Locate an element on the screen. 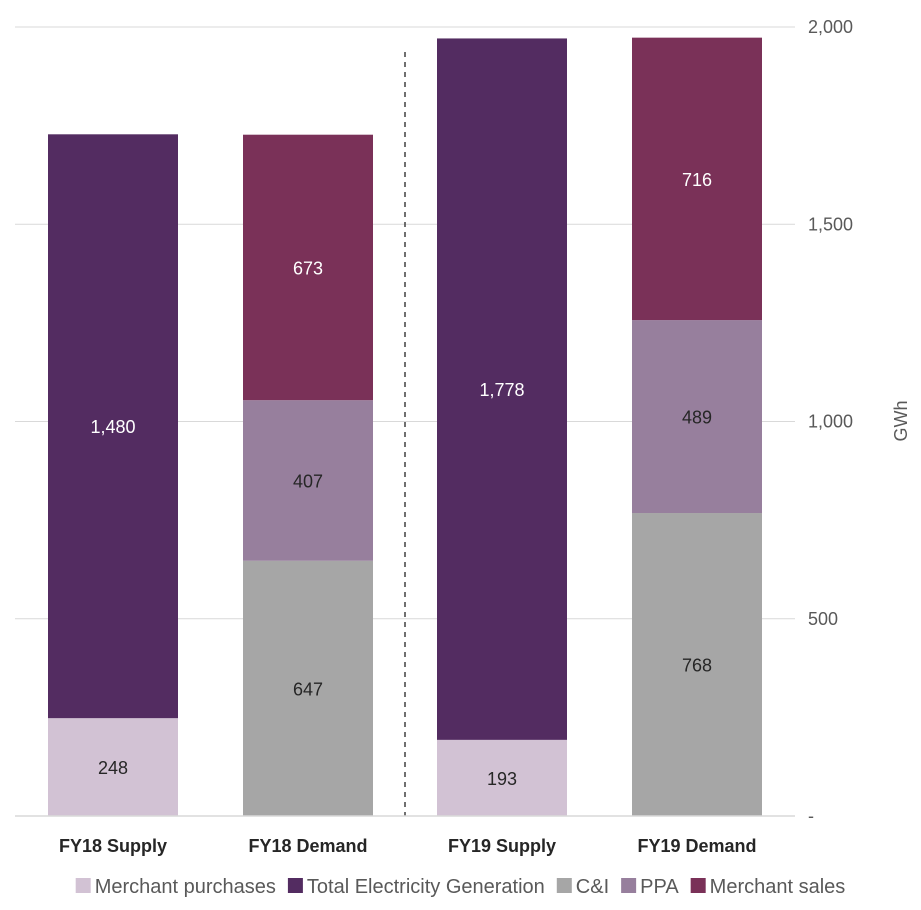 This screenshot has height=910, width=921. data-label: 673 is located at coordinates (308, 268).